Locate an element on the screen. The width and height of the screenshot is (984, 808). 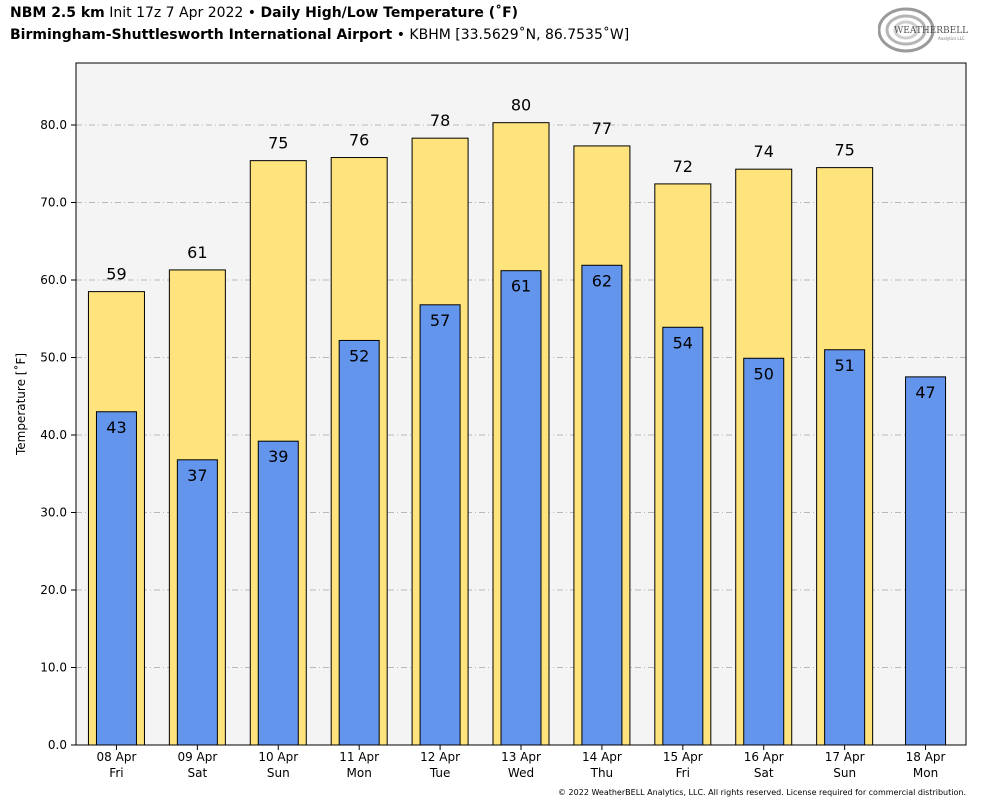
weatherbell-logo: WEATHERBELL Analytics LLC is located at coordinates (923, 30).